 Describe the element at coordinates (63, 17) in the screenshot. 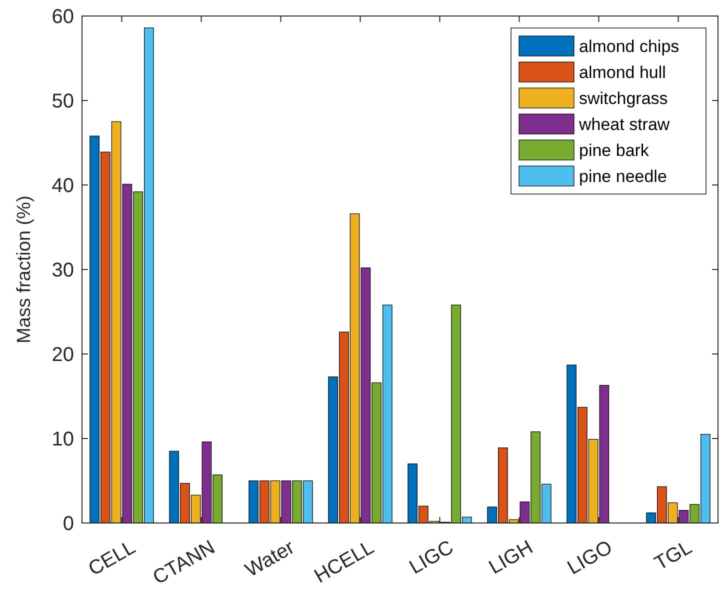

I see `y-tick-label: 60` at that location.